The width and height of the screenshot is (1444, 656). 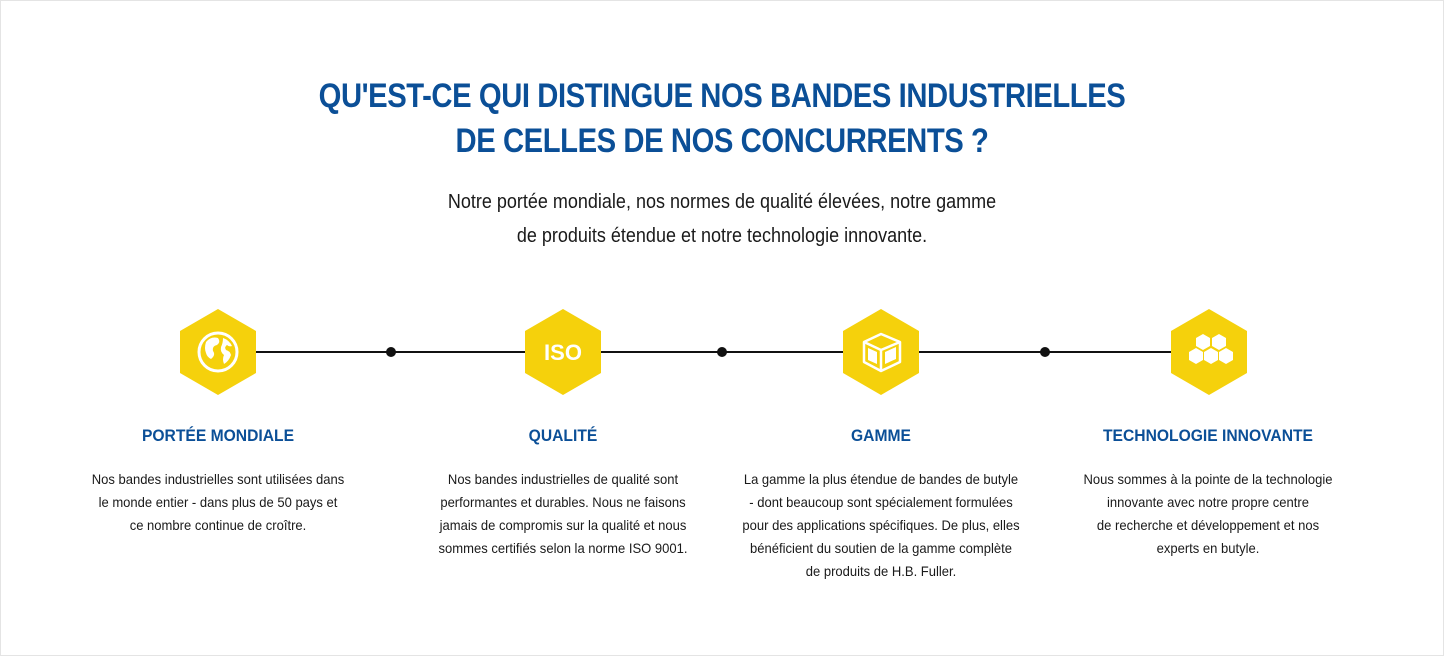 I want to click on globe-icon, so click(x=218, y=352).